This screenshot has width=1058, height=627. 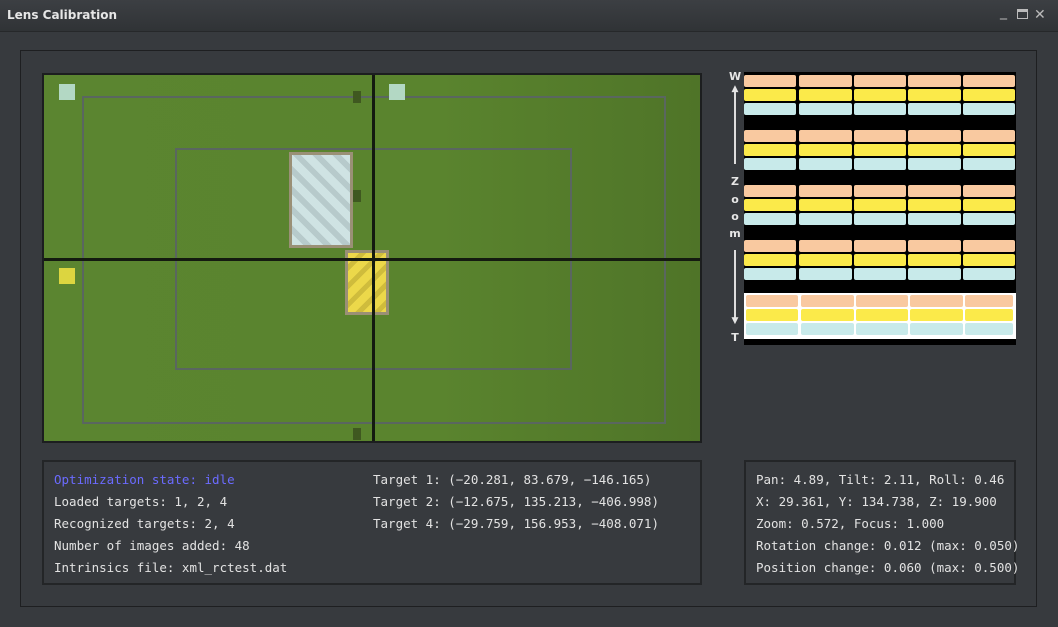 What do you see at coordinates (62, 15) in the screenshot?
I see `window-title: Lens Calibration` at bounding box center [62, 15].